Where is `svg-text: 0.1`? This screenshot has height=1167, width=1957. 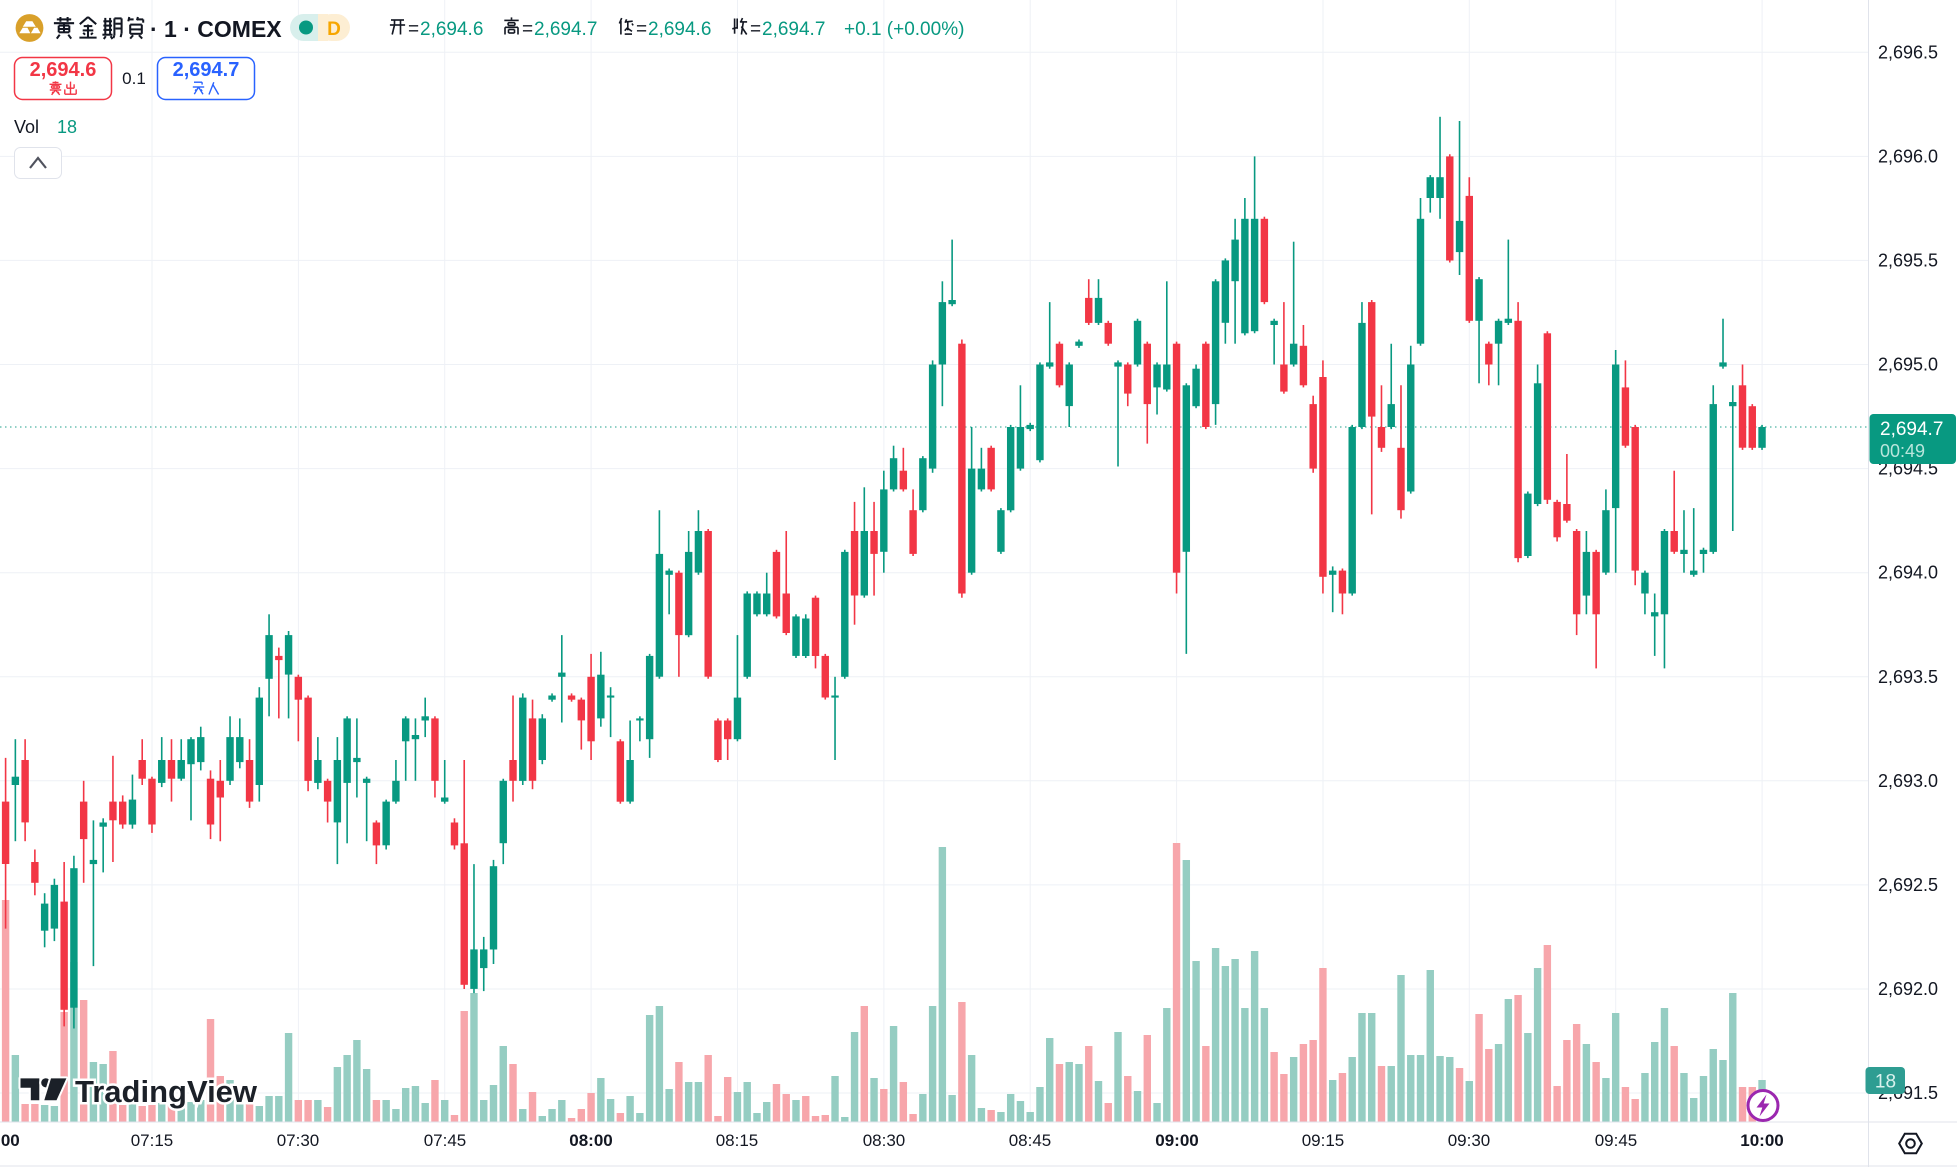 svg-text: 0.1 is located at coordinates (134, 78).